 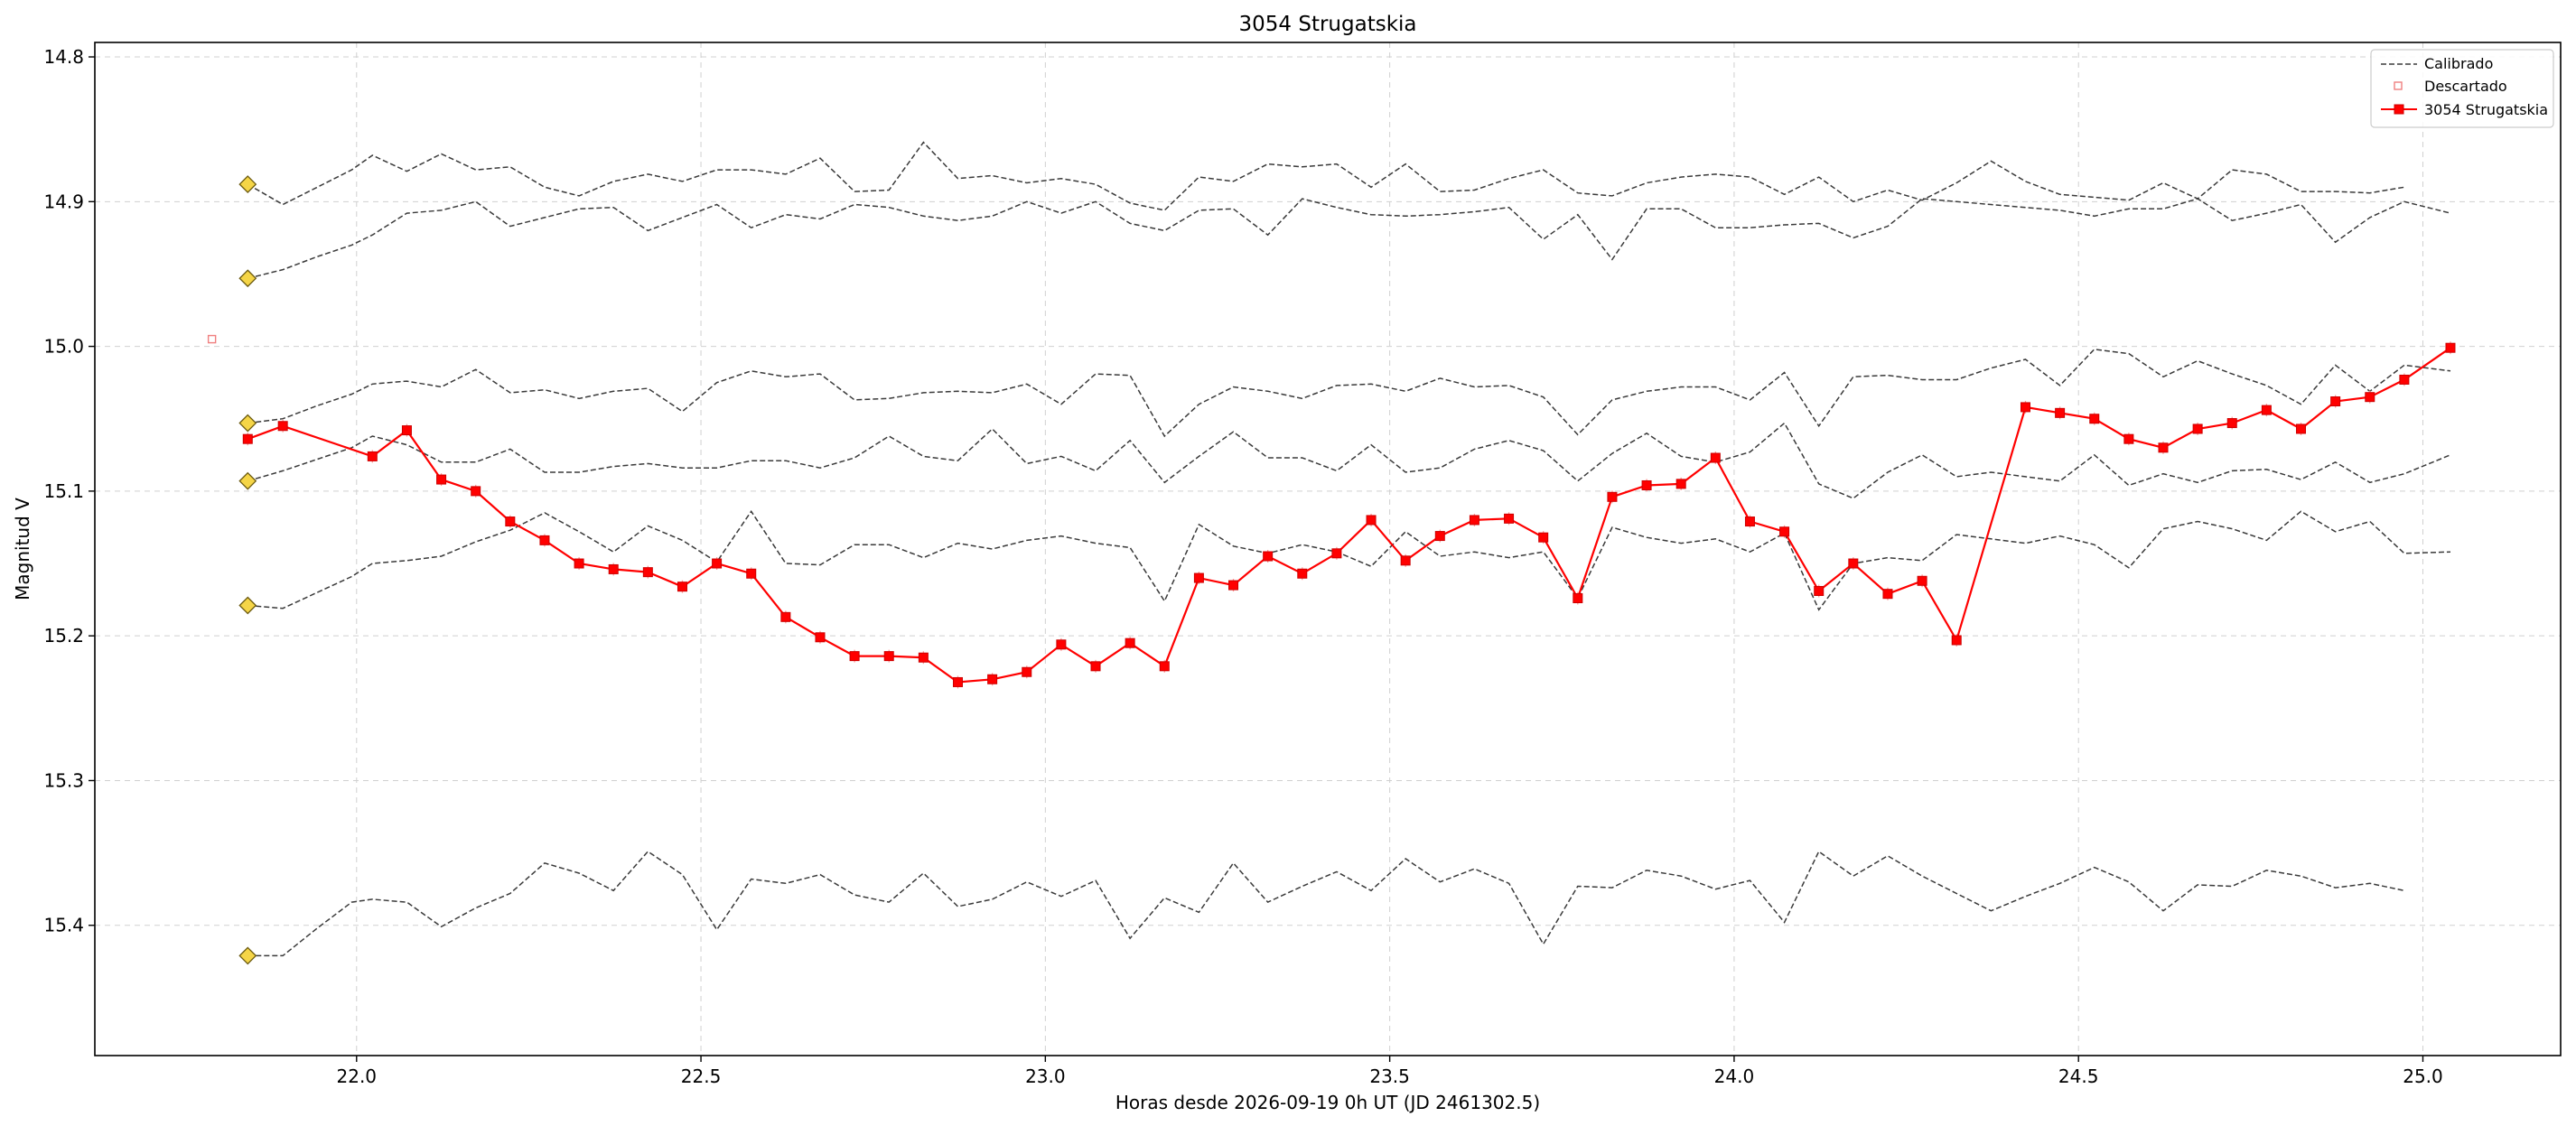 What do you see at coordinates (248, 570) in the screenshot?
I see `comparison-markers` at bounding box center [248, 570].